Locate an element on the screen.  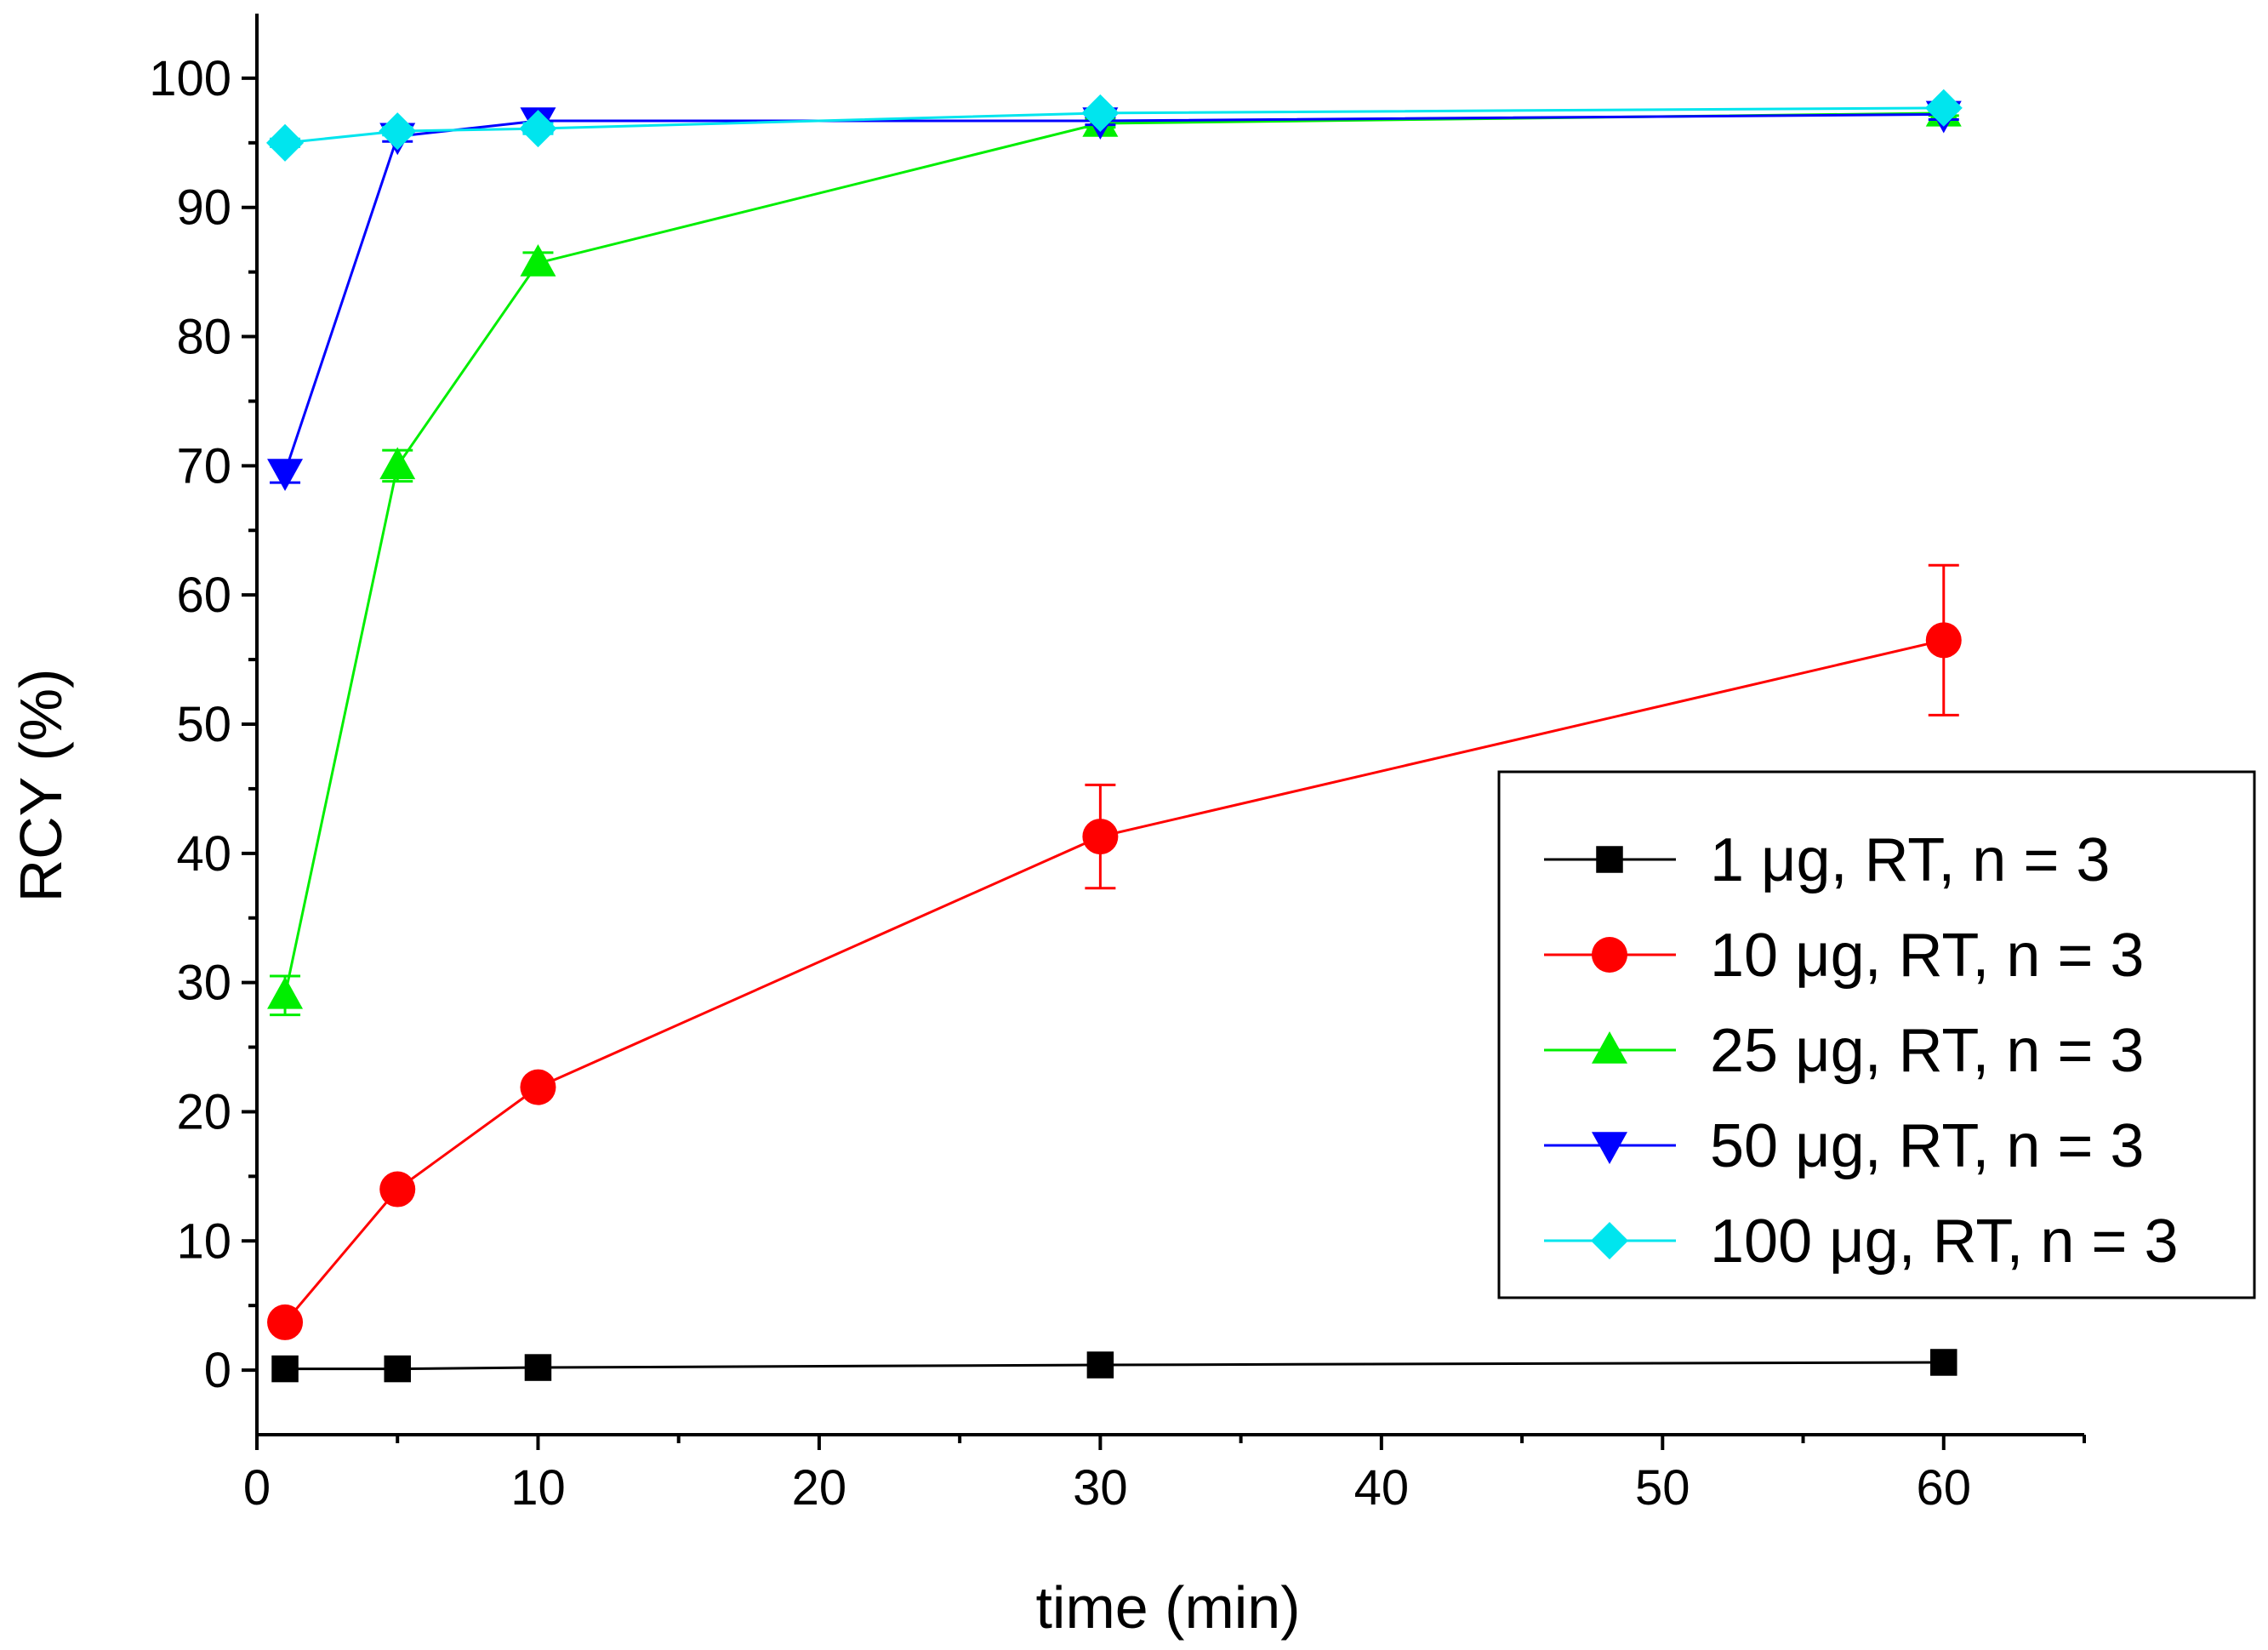
legend-label: 50 μg, RT, n = 3 is located at coordinates (1927, 1146).